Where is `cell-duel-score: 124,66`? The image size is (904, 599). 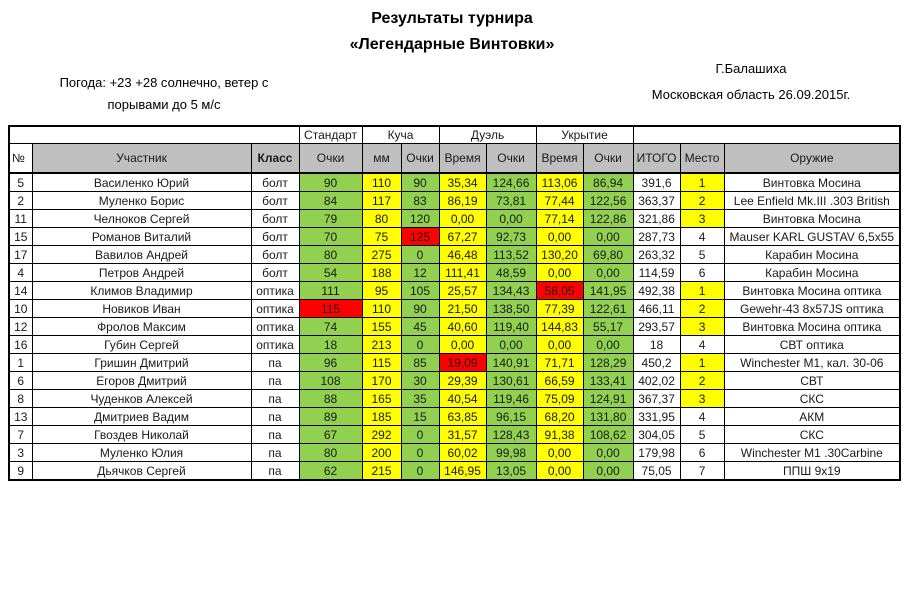
cell-duel-score: 124,66 is located at coordinates (511, 182).